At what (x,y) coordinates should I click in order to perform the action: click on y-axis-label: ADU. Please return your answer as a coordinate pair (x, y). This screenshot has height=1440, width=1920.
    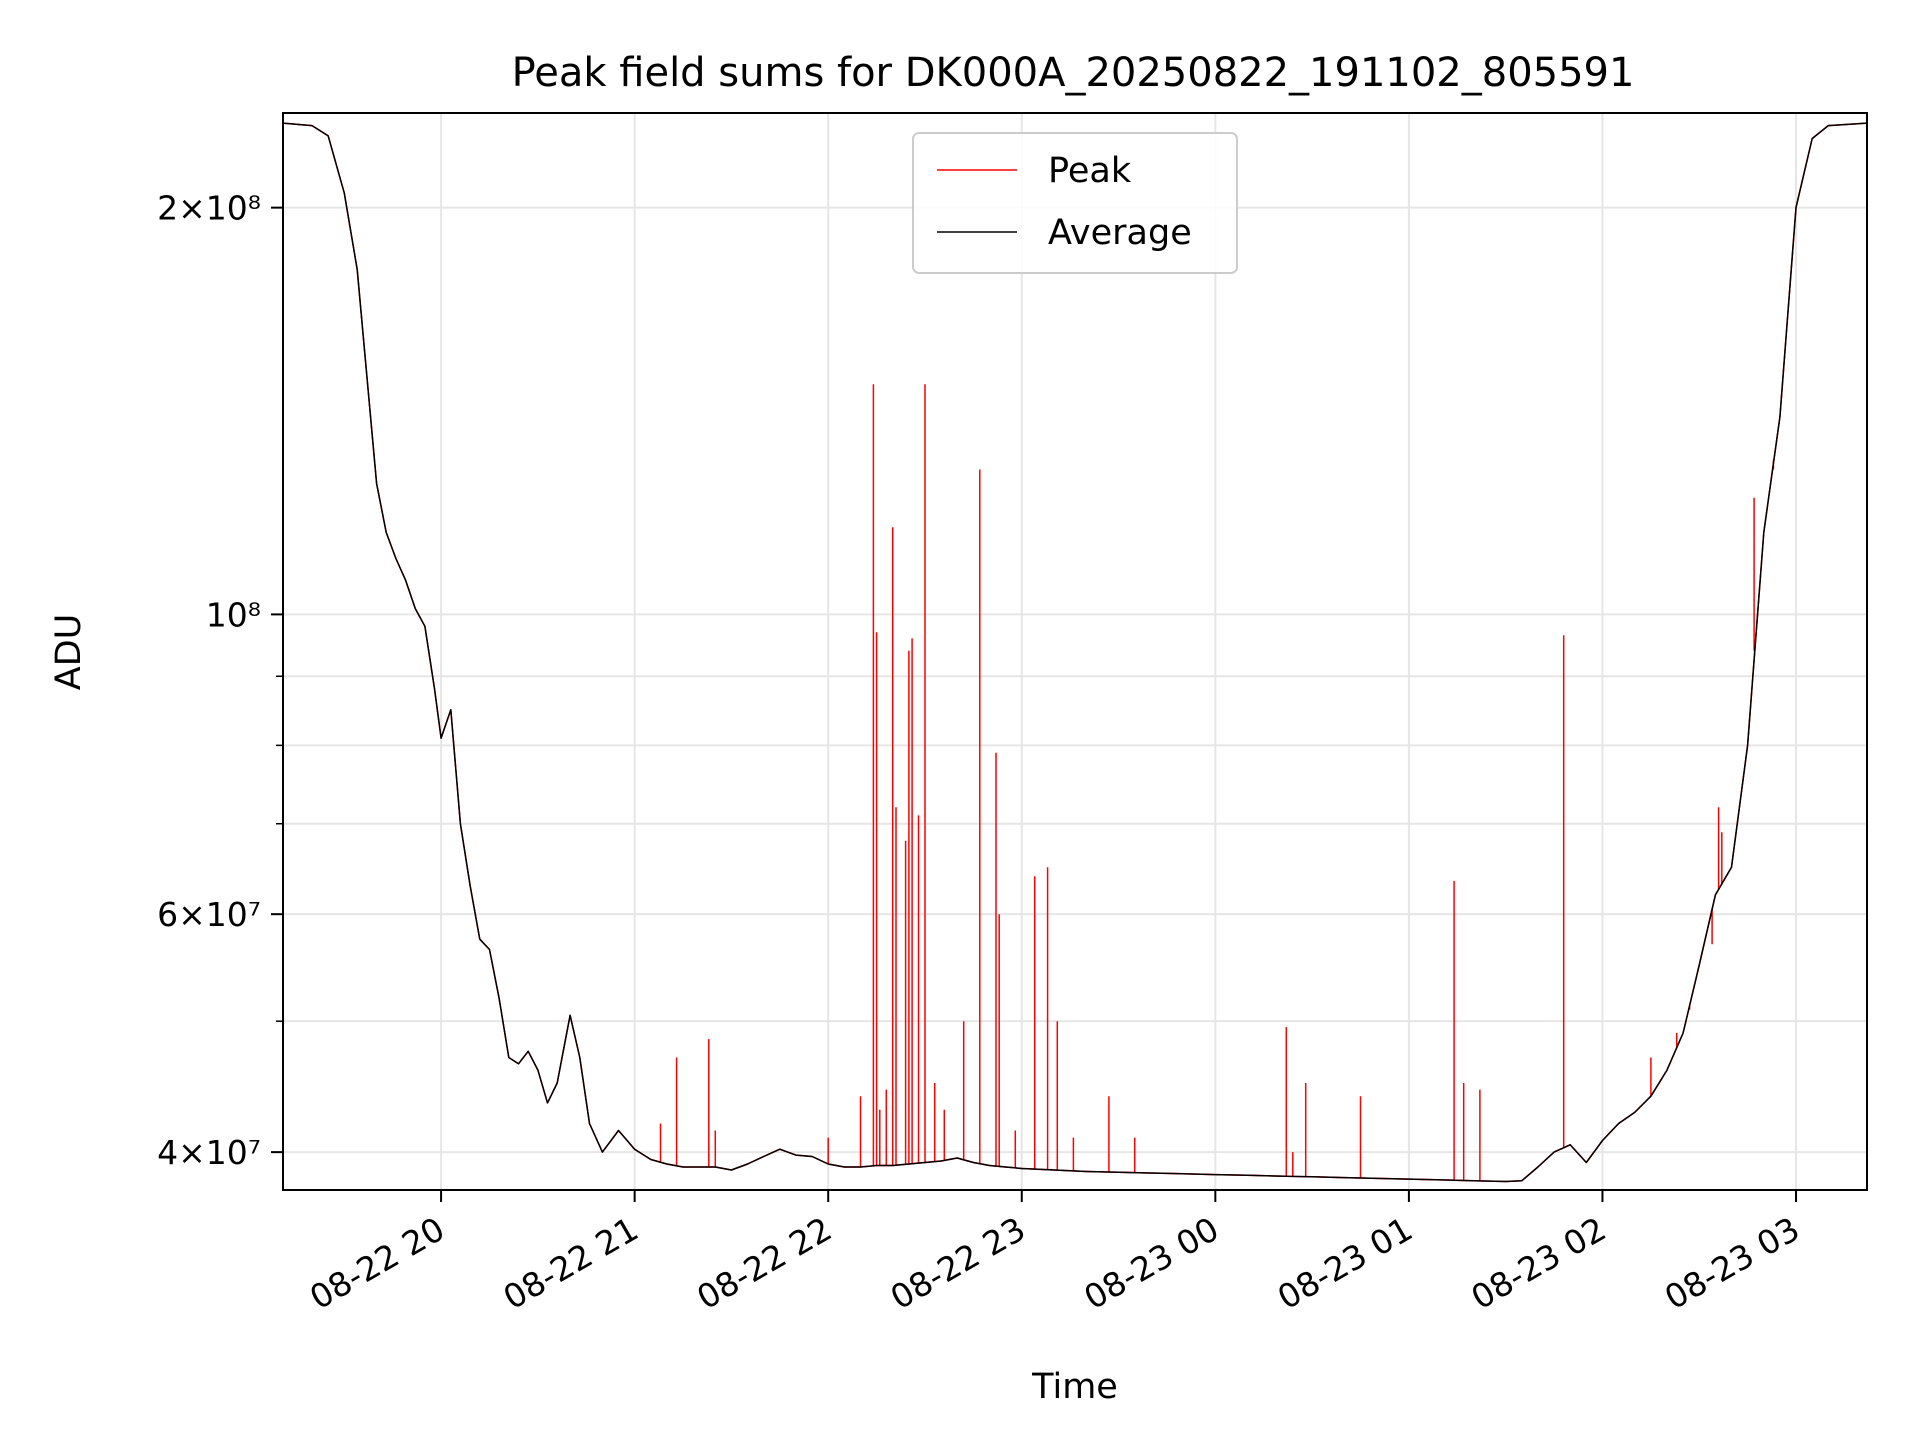
    Looking at the image, I should click on (69, 652).